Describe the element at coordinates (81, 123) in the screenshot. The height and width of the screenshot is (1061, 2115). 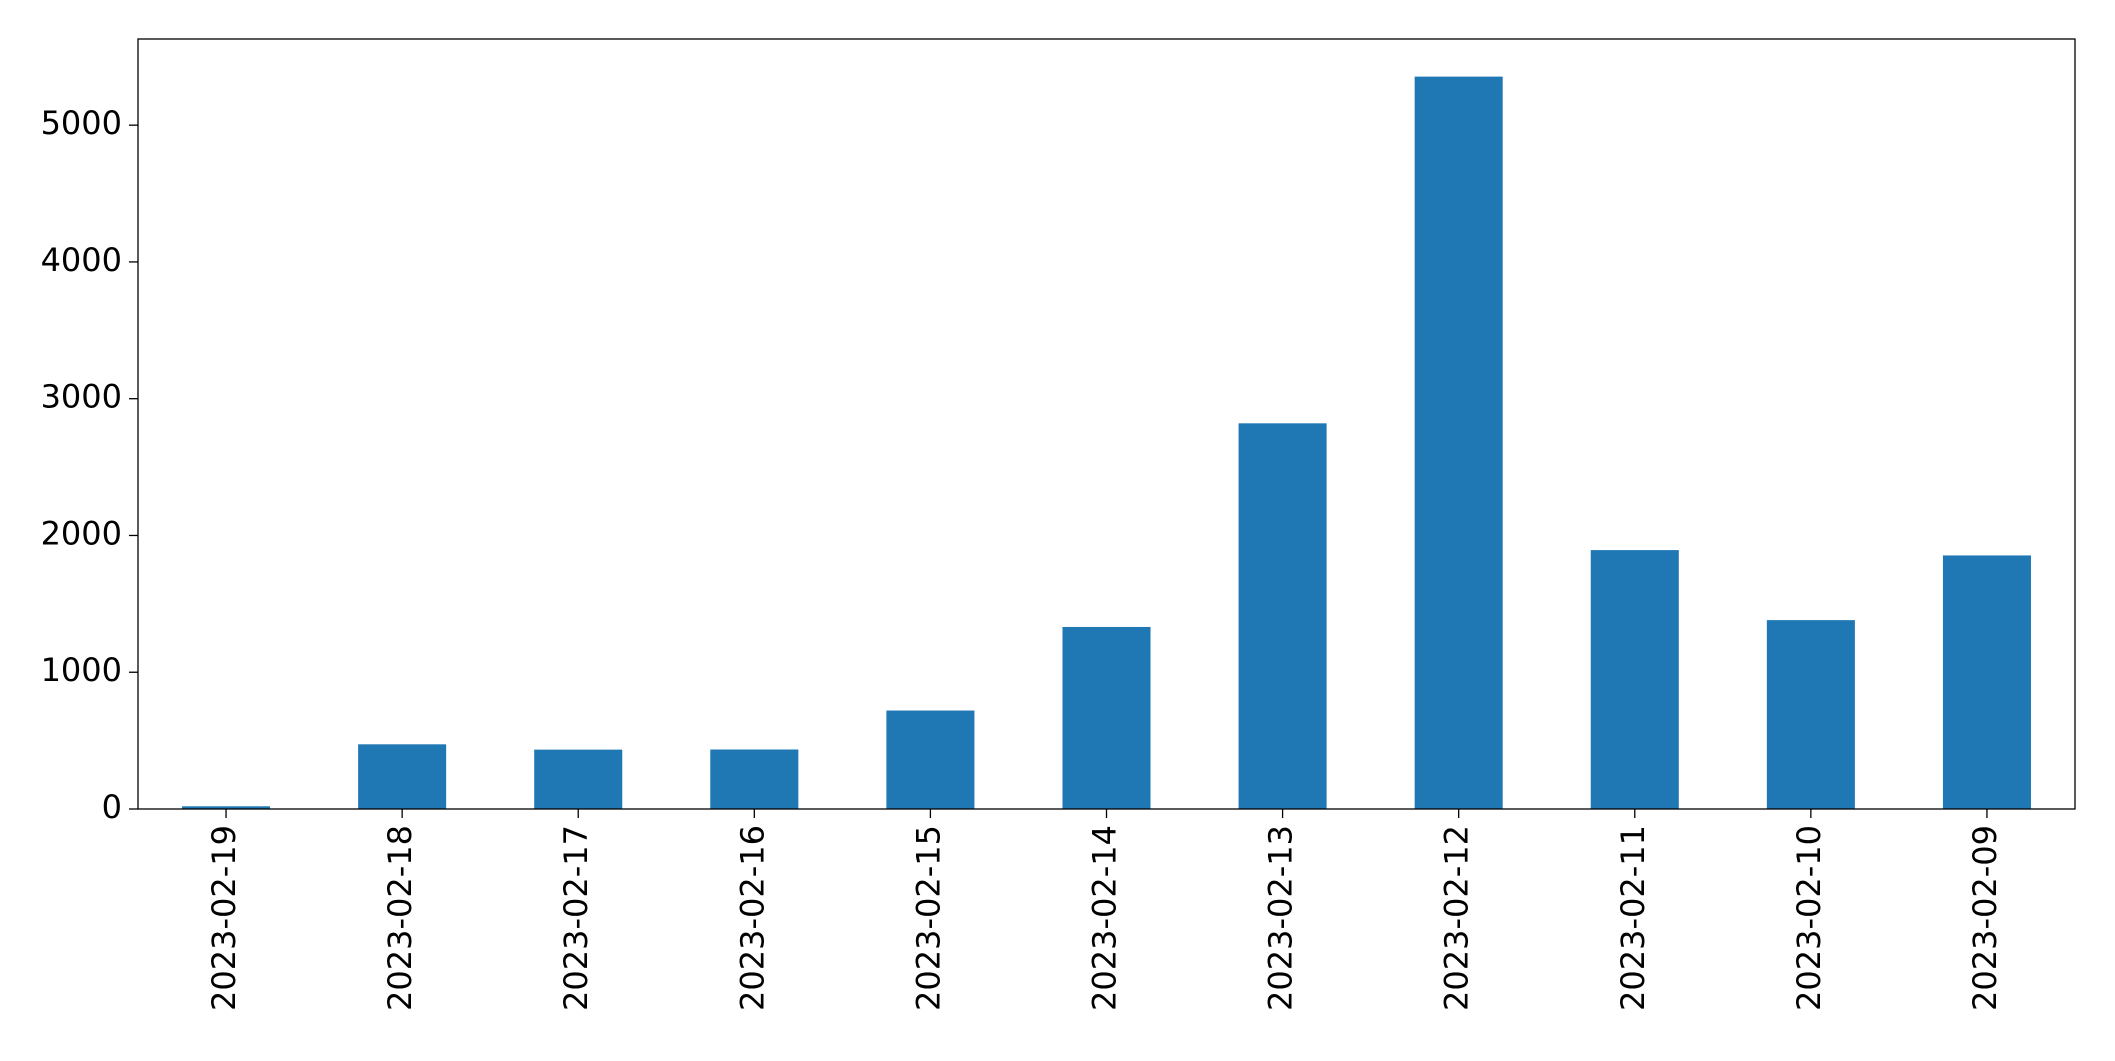
I see `y-tick-label: 5000` at that location.